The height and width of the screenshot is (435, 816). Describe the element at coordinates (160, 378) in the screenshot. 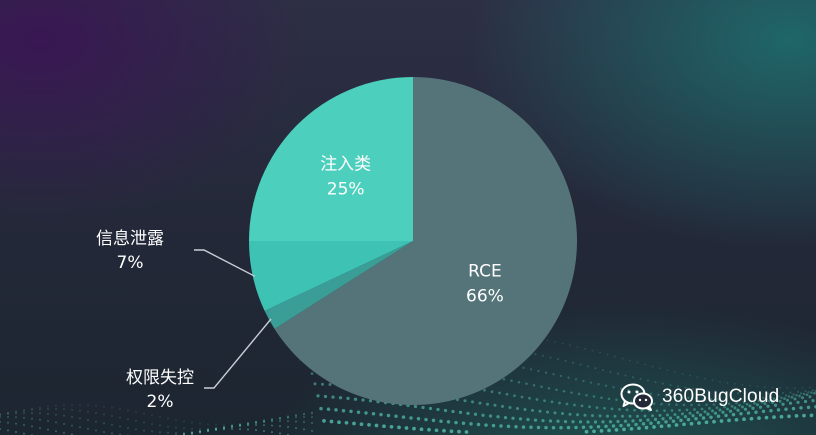

I see `slice-label: 权限失控` at that location.